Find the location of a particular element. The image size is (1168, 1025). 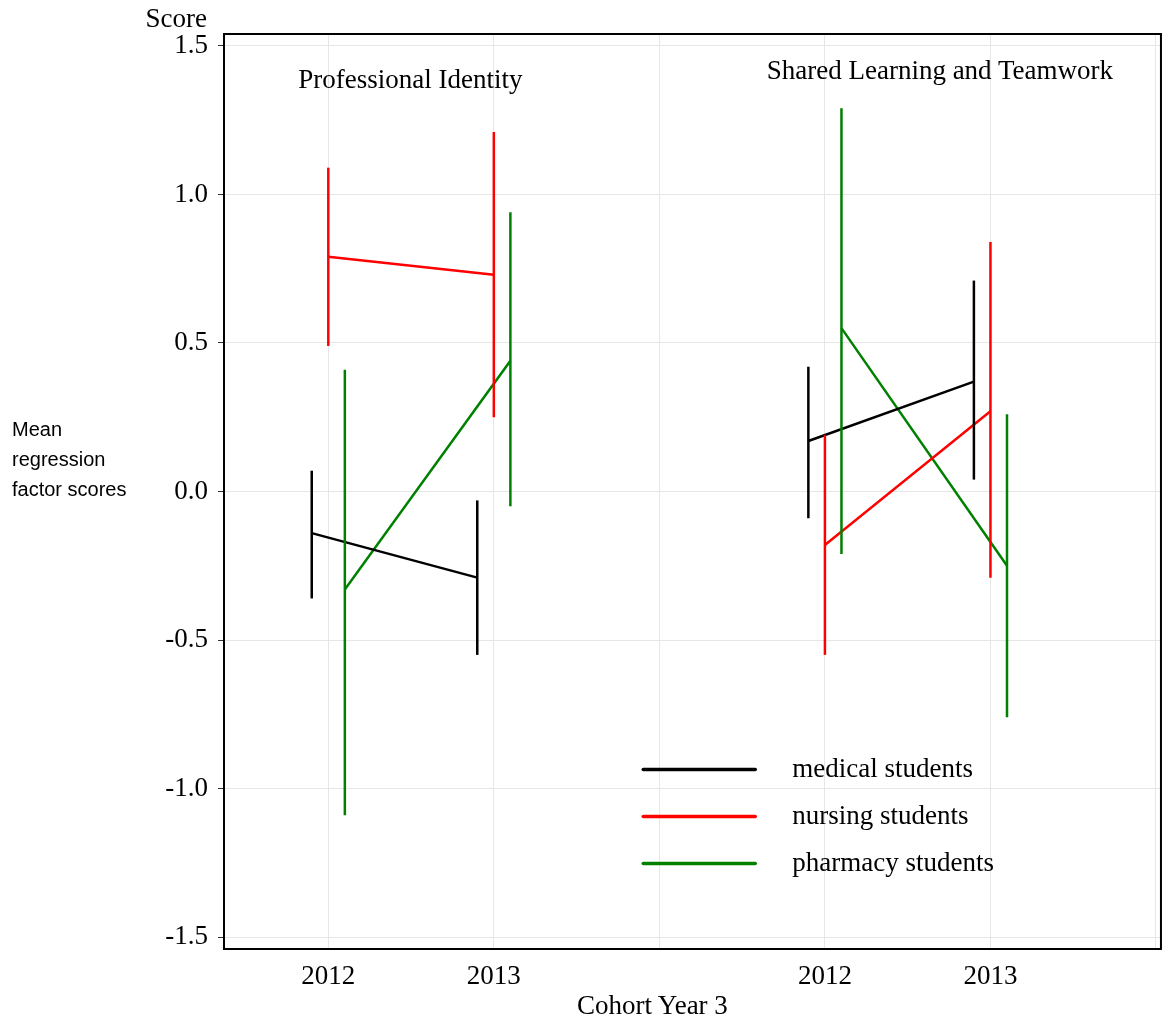

annotation: Professional Identity is located at coordinates (411, 79).